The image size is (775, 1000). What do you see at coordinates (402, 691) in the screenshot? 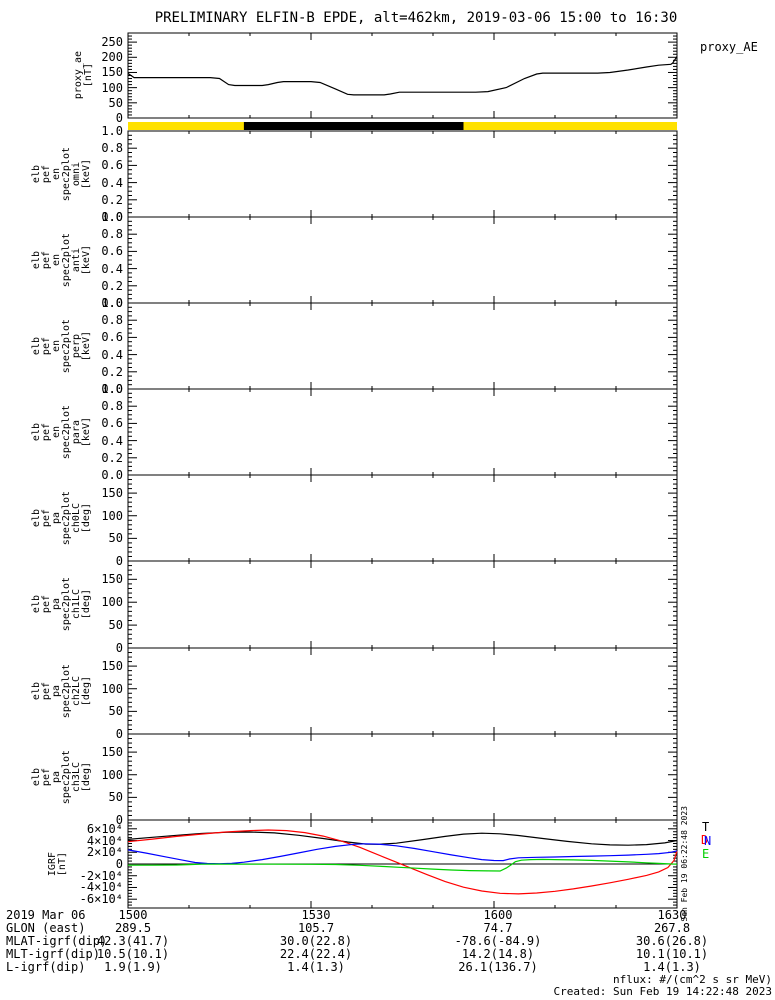
I see `panel-pa_ch2lc-frame` at bounding box center [402, 691].